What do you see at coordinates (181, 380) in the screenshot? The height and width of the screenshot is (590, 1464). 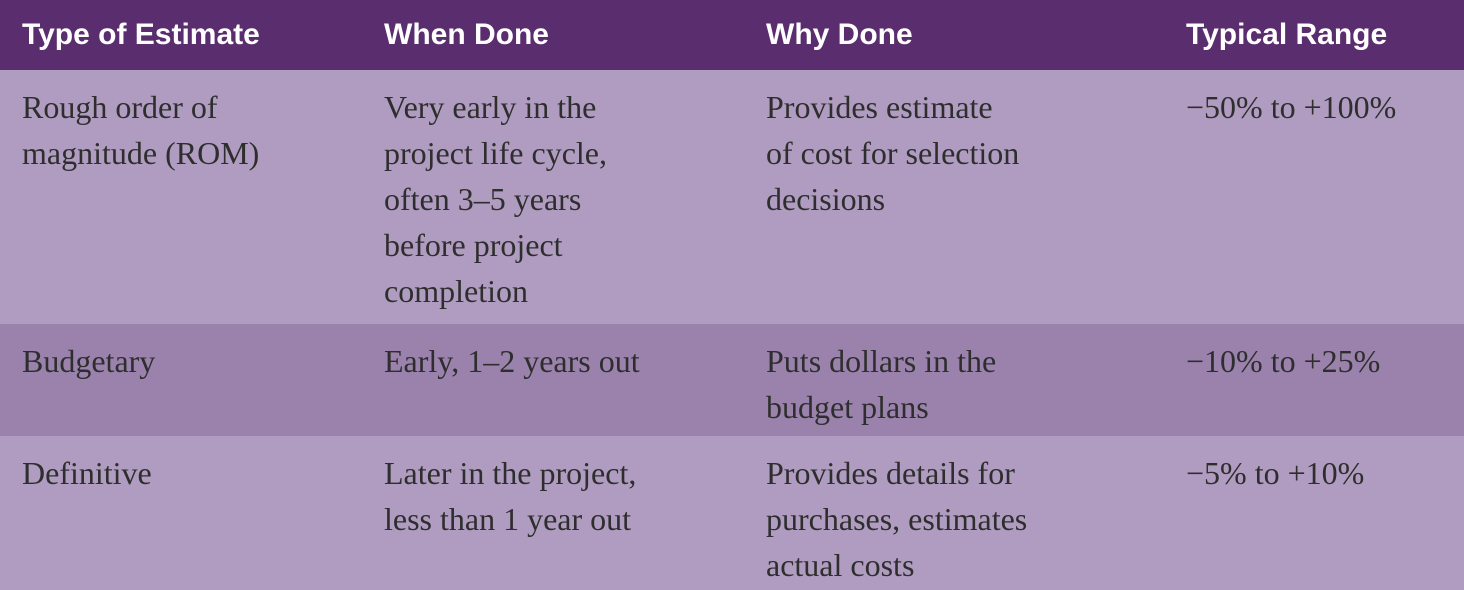 I see `cell-type: Budgetary` at bounding box center [181, 380].